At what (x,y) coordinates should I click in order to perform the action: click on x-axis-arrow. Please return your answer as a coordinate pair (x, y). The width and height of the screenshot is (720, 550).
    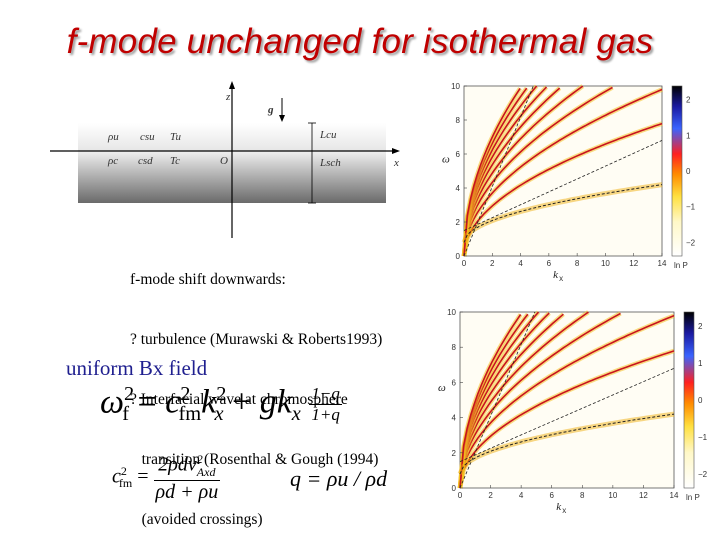
    Looking at the image, I should click on (396, 151).